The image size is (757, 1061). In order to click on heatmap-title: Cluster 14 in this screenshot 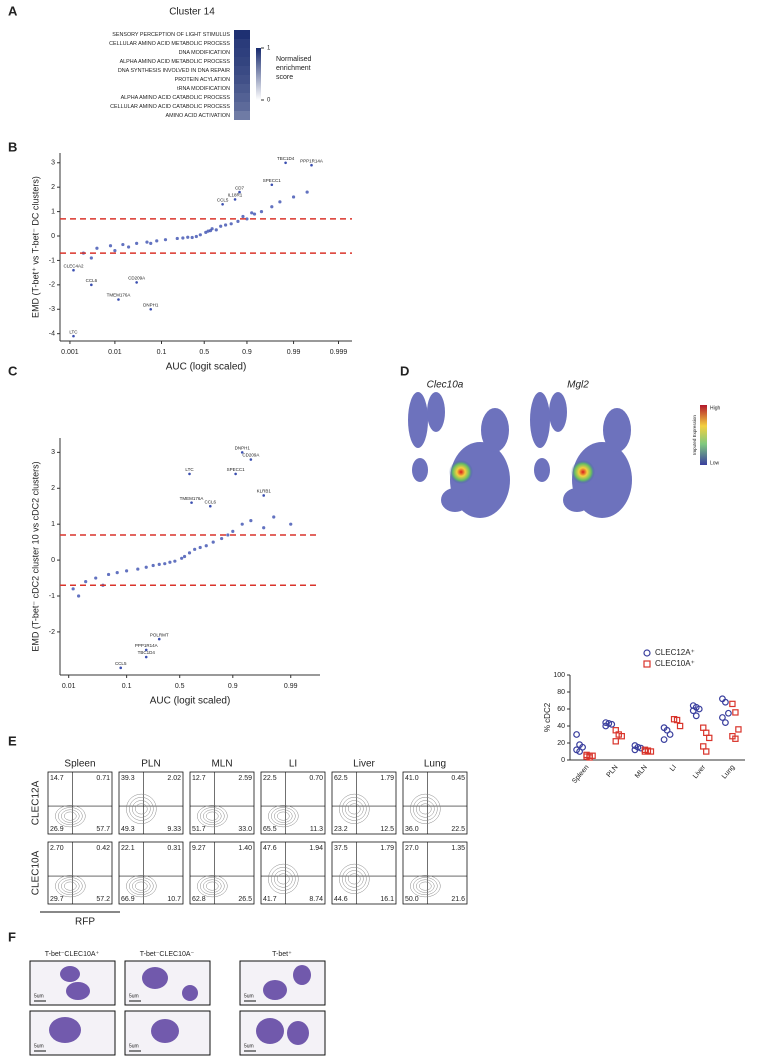, I will do `click(192, 12)`.